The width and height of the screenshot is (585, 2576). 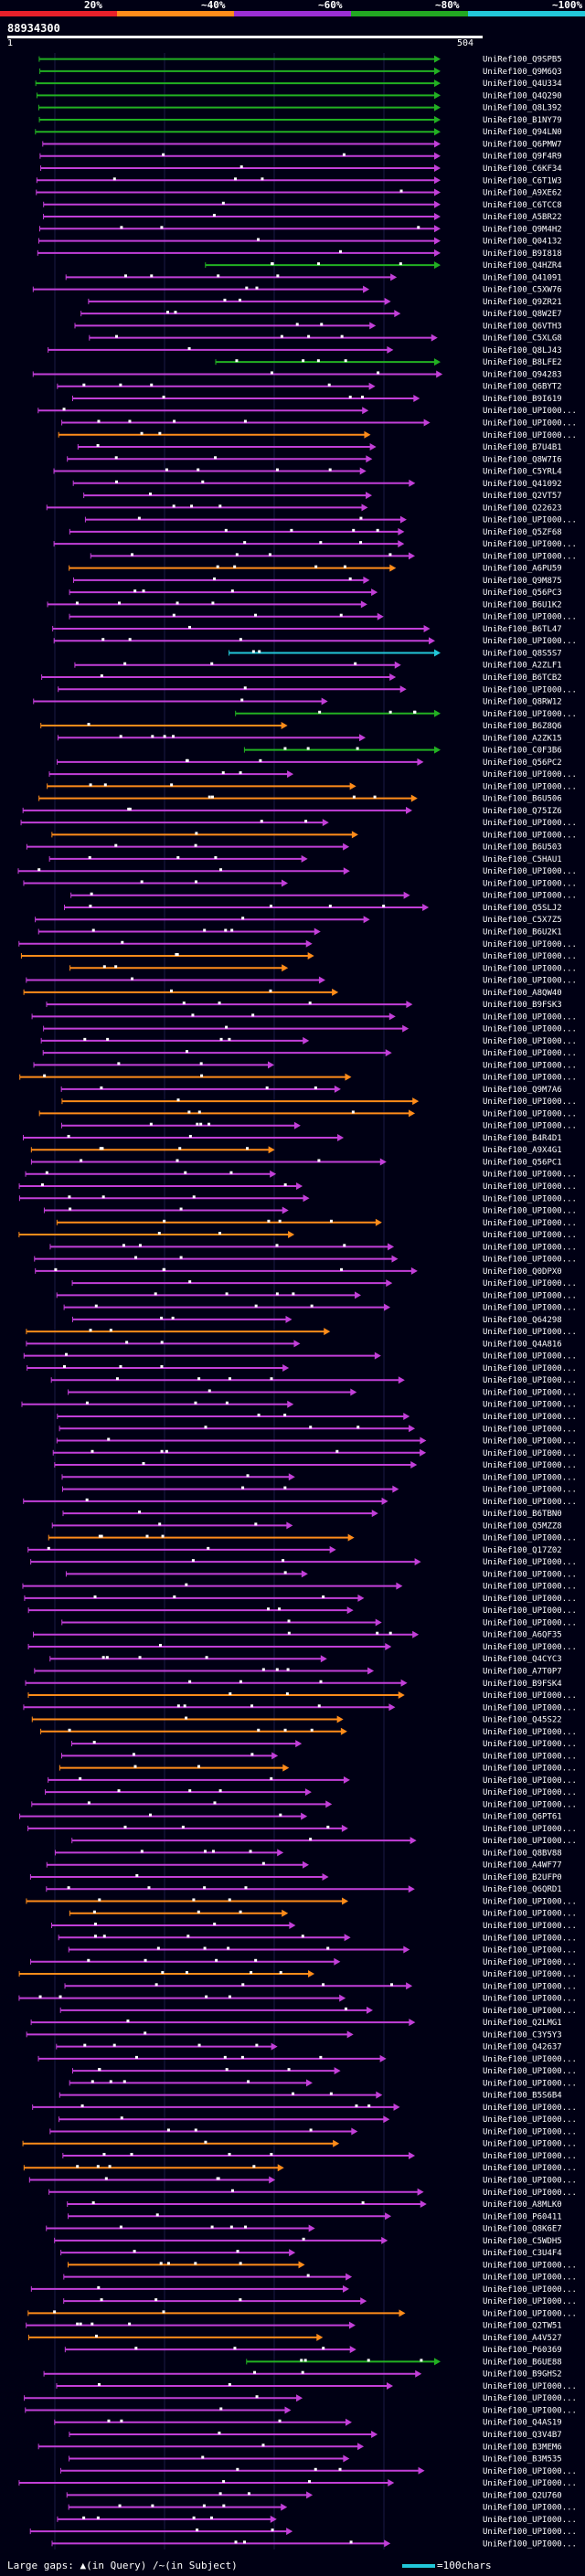 I want to click on hit-label: UniRef100_Q8K6E7, so click(x=522, y=2229).